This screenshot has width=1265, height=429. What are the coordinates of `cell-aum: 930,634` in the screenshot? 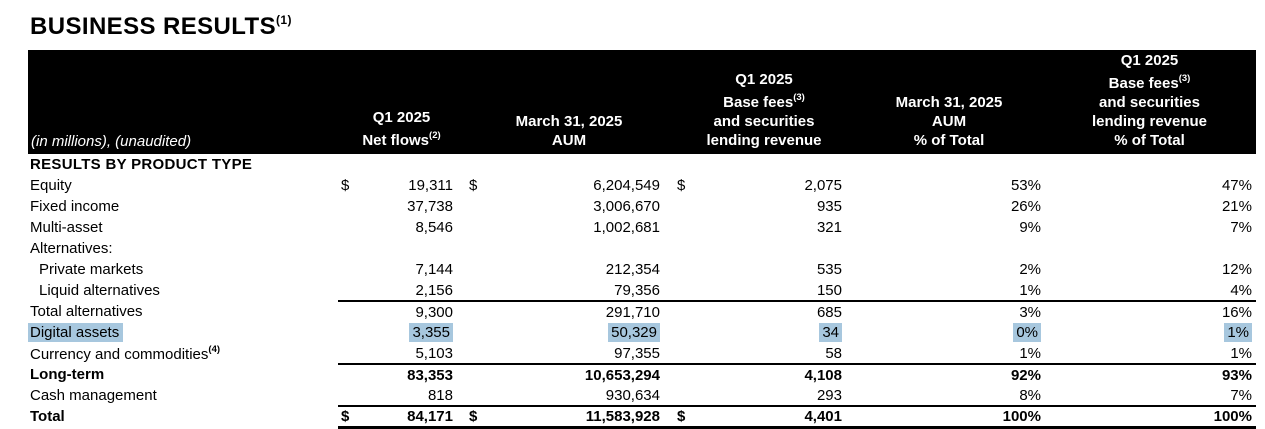 It's located at (569, 396).